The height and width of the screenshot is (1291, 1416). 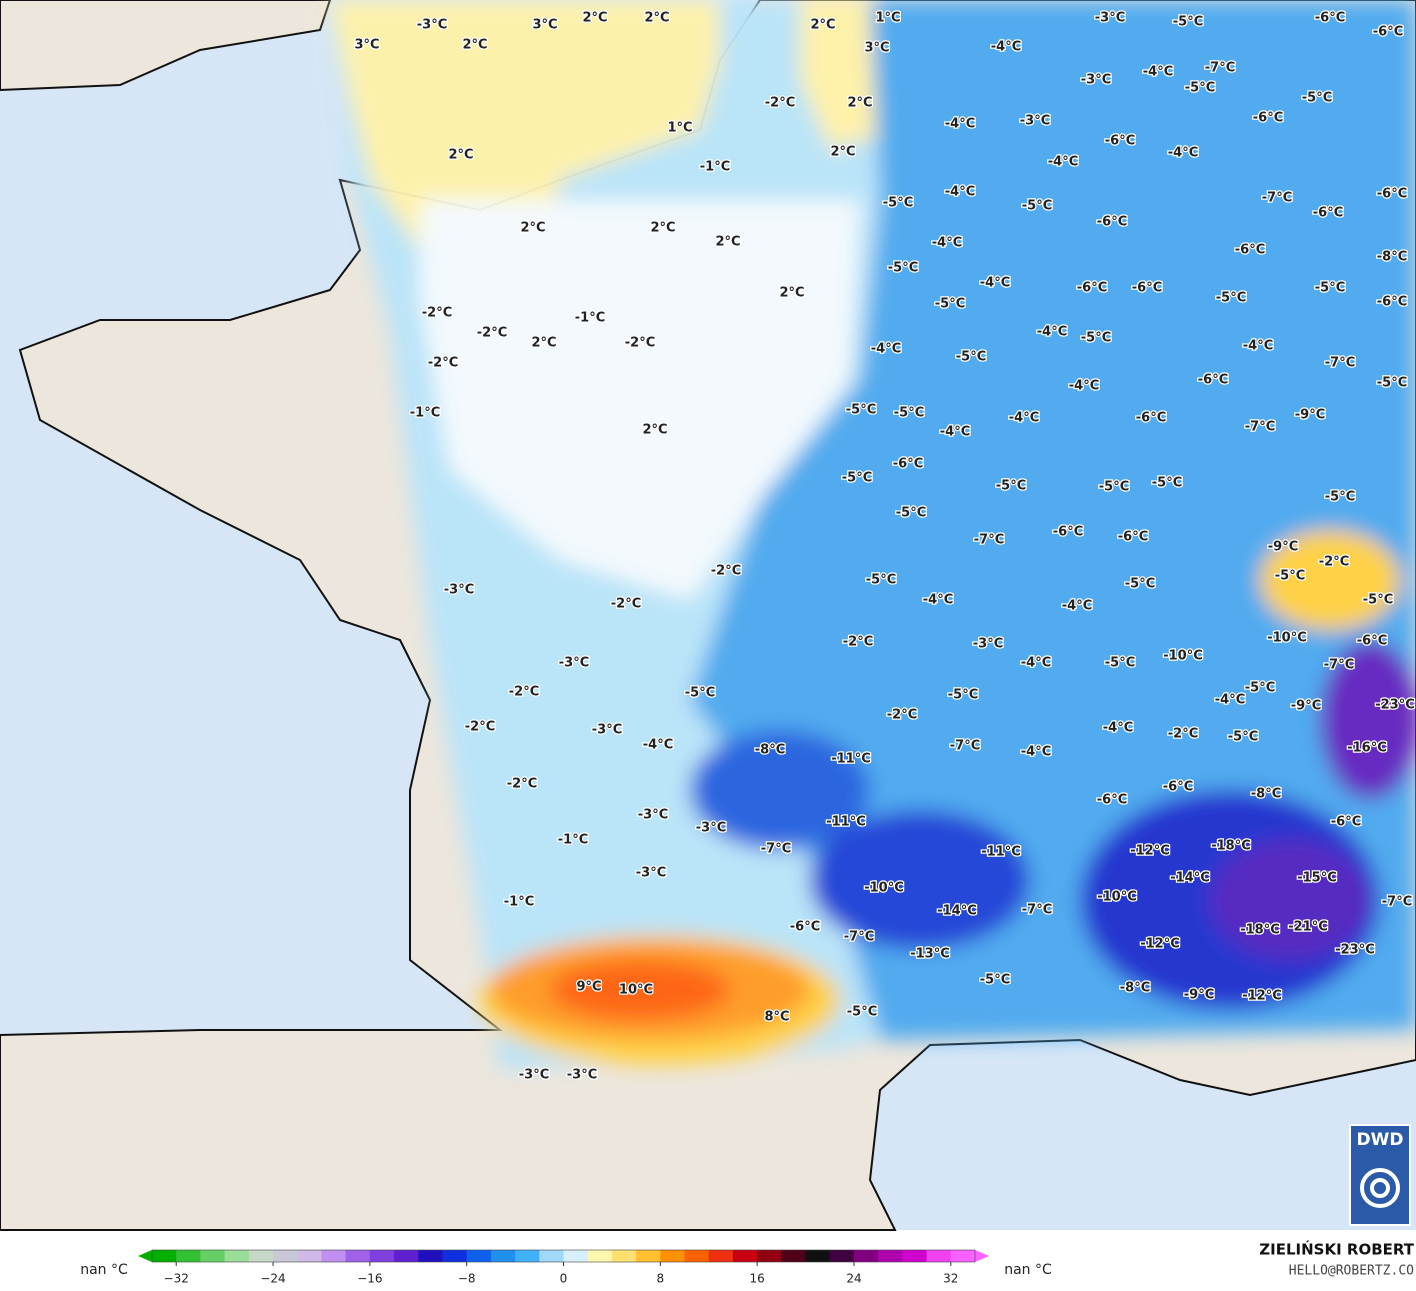 I want to click on land-uk, so click(x=166, y=46).